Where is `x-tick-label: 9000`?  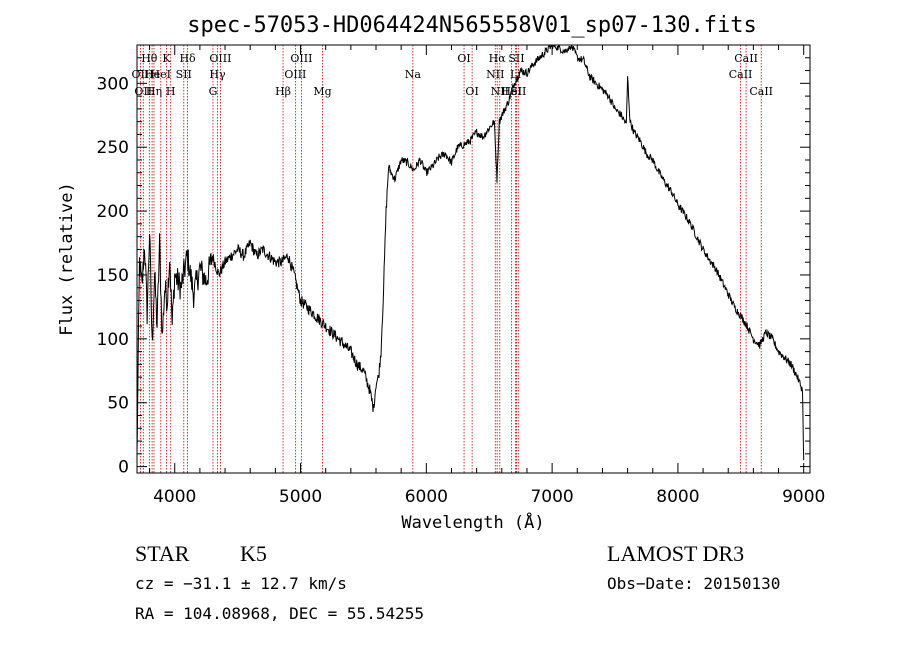
x-tick-label: 9000 is located at coordinates (803, 497).